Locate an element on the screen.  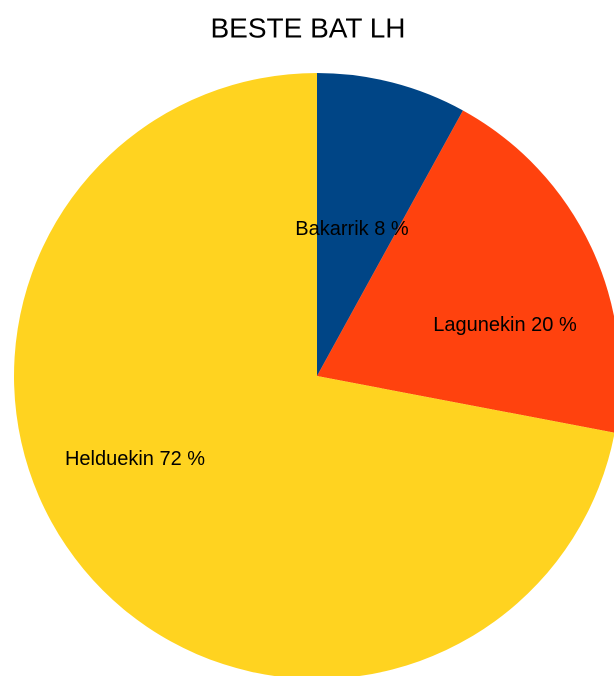
slice-value: 72 % is located at coordinates (182, 459).